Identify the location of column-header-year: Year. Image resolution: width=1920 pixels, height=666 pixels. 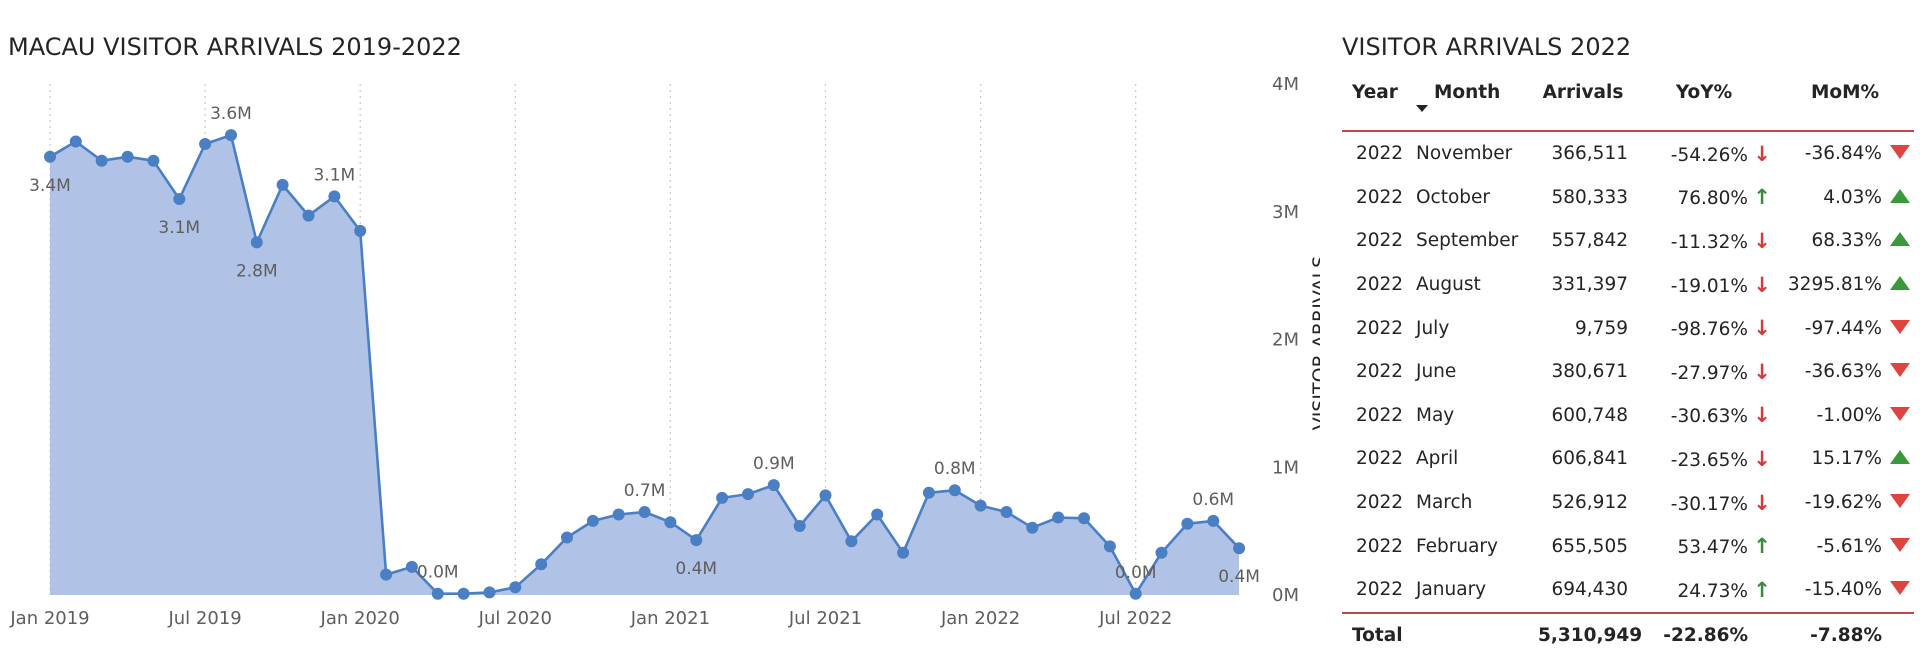
(1377, 104).